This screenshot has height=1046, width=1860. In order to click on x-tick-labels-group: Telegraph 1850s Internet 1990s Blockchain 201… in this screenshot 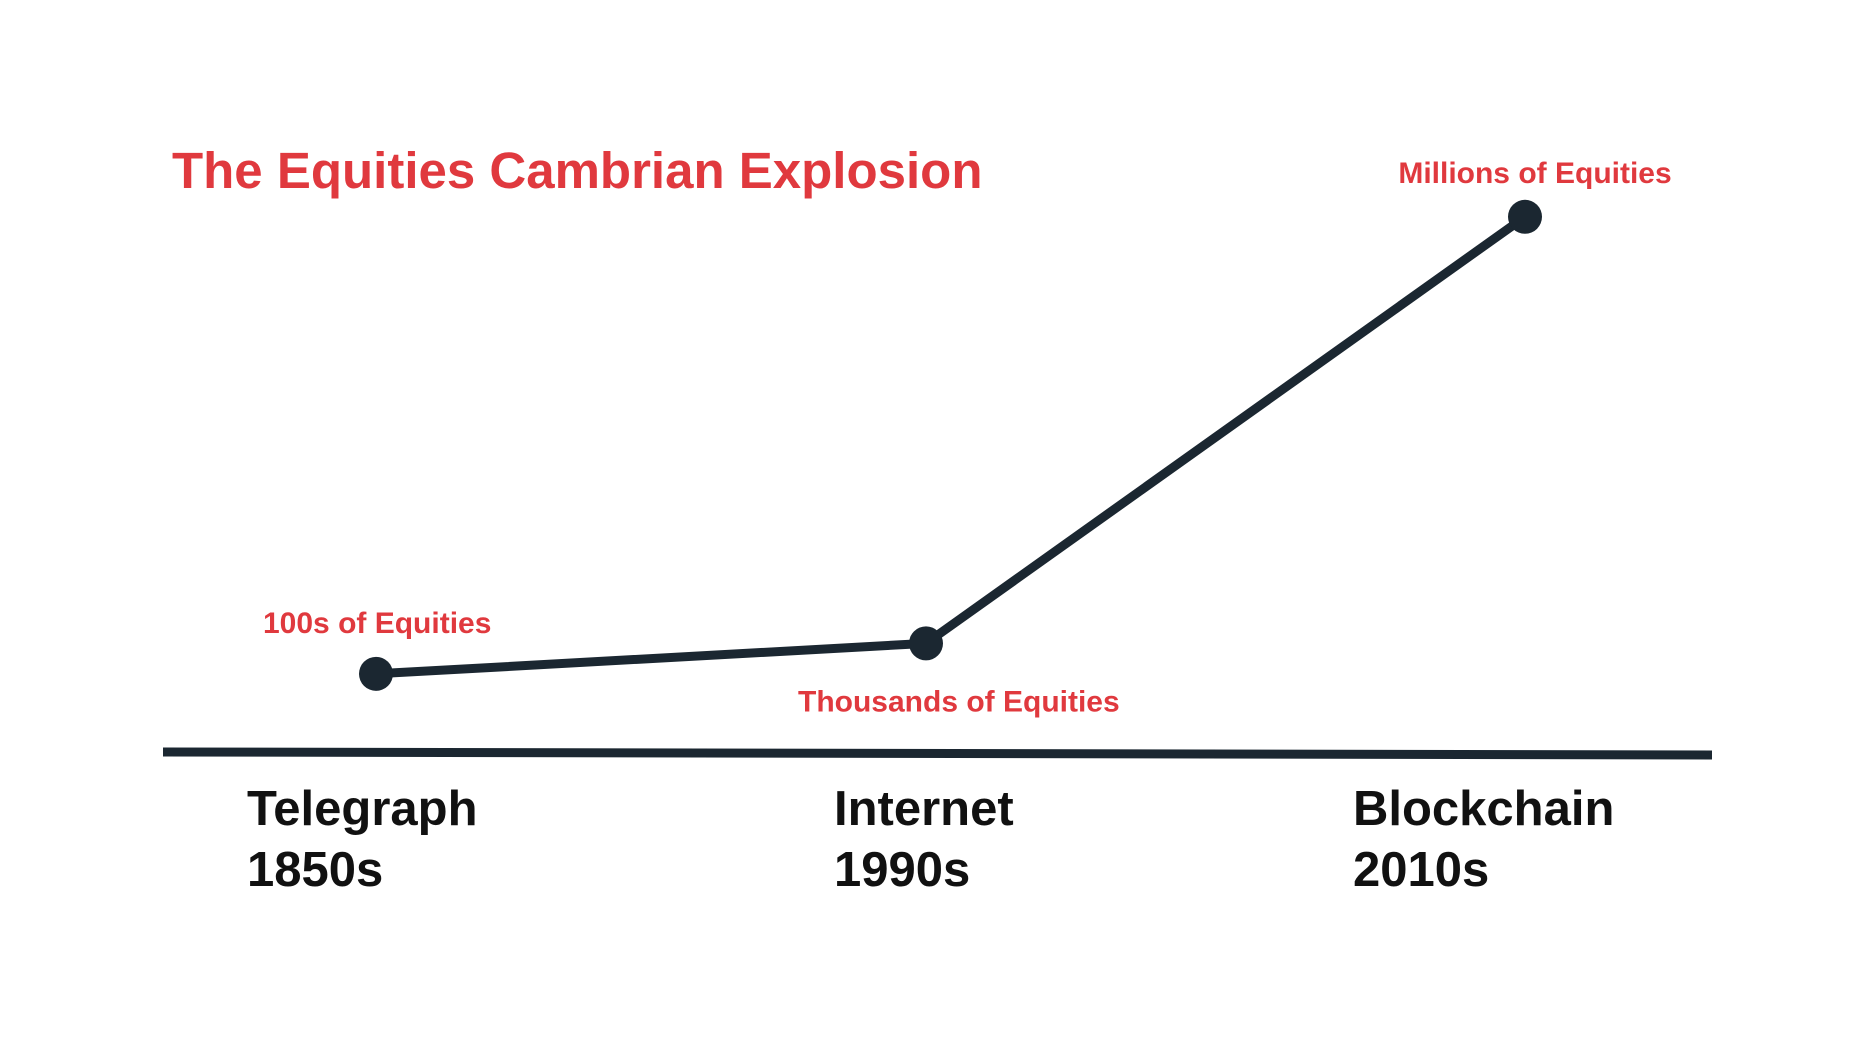, I will do `click(930, 839)`.